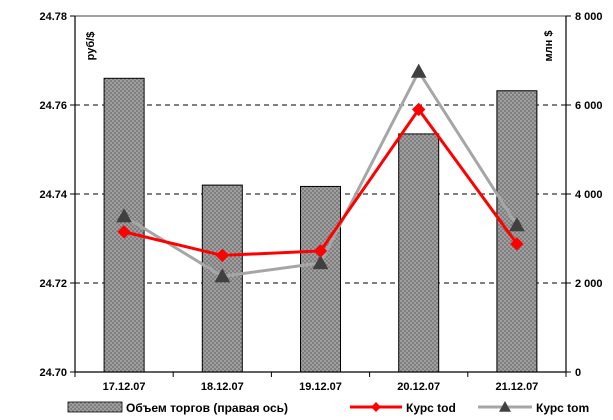  What do you see at coordinates (589, 106) in the screenshot?
I see `right-tick-label: 6 000` at bounding box center [589, 106].